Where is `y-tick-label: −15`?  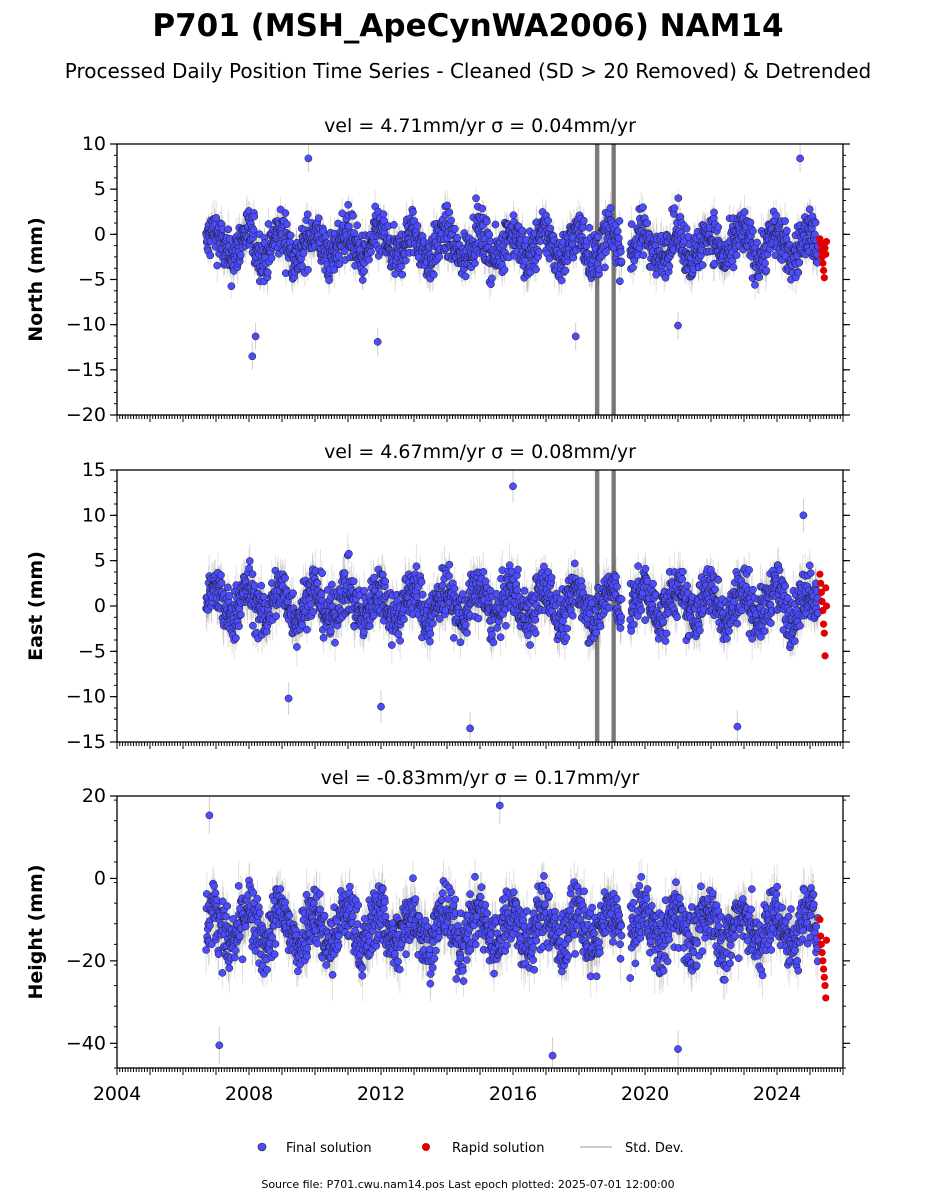 y-tick-label: −15 is located at coordinates (86, 370).